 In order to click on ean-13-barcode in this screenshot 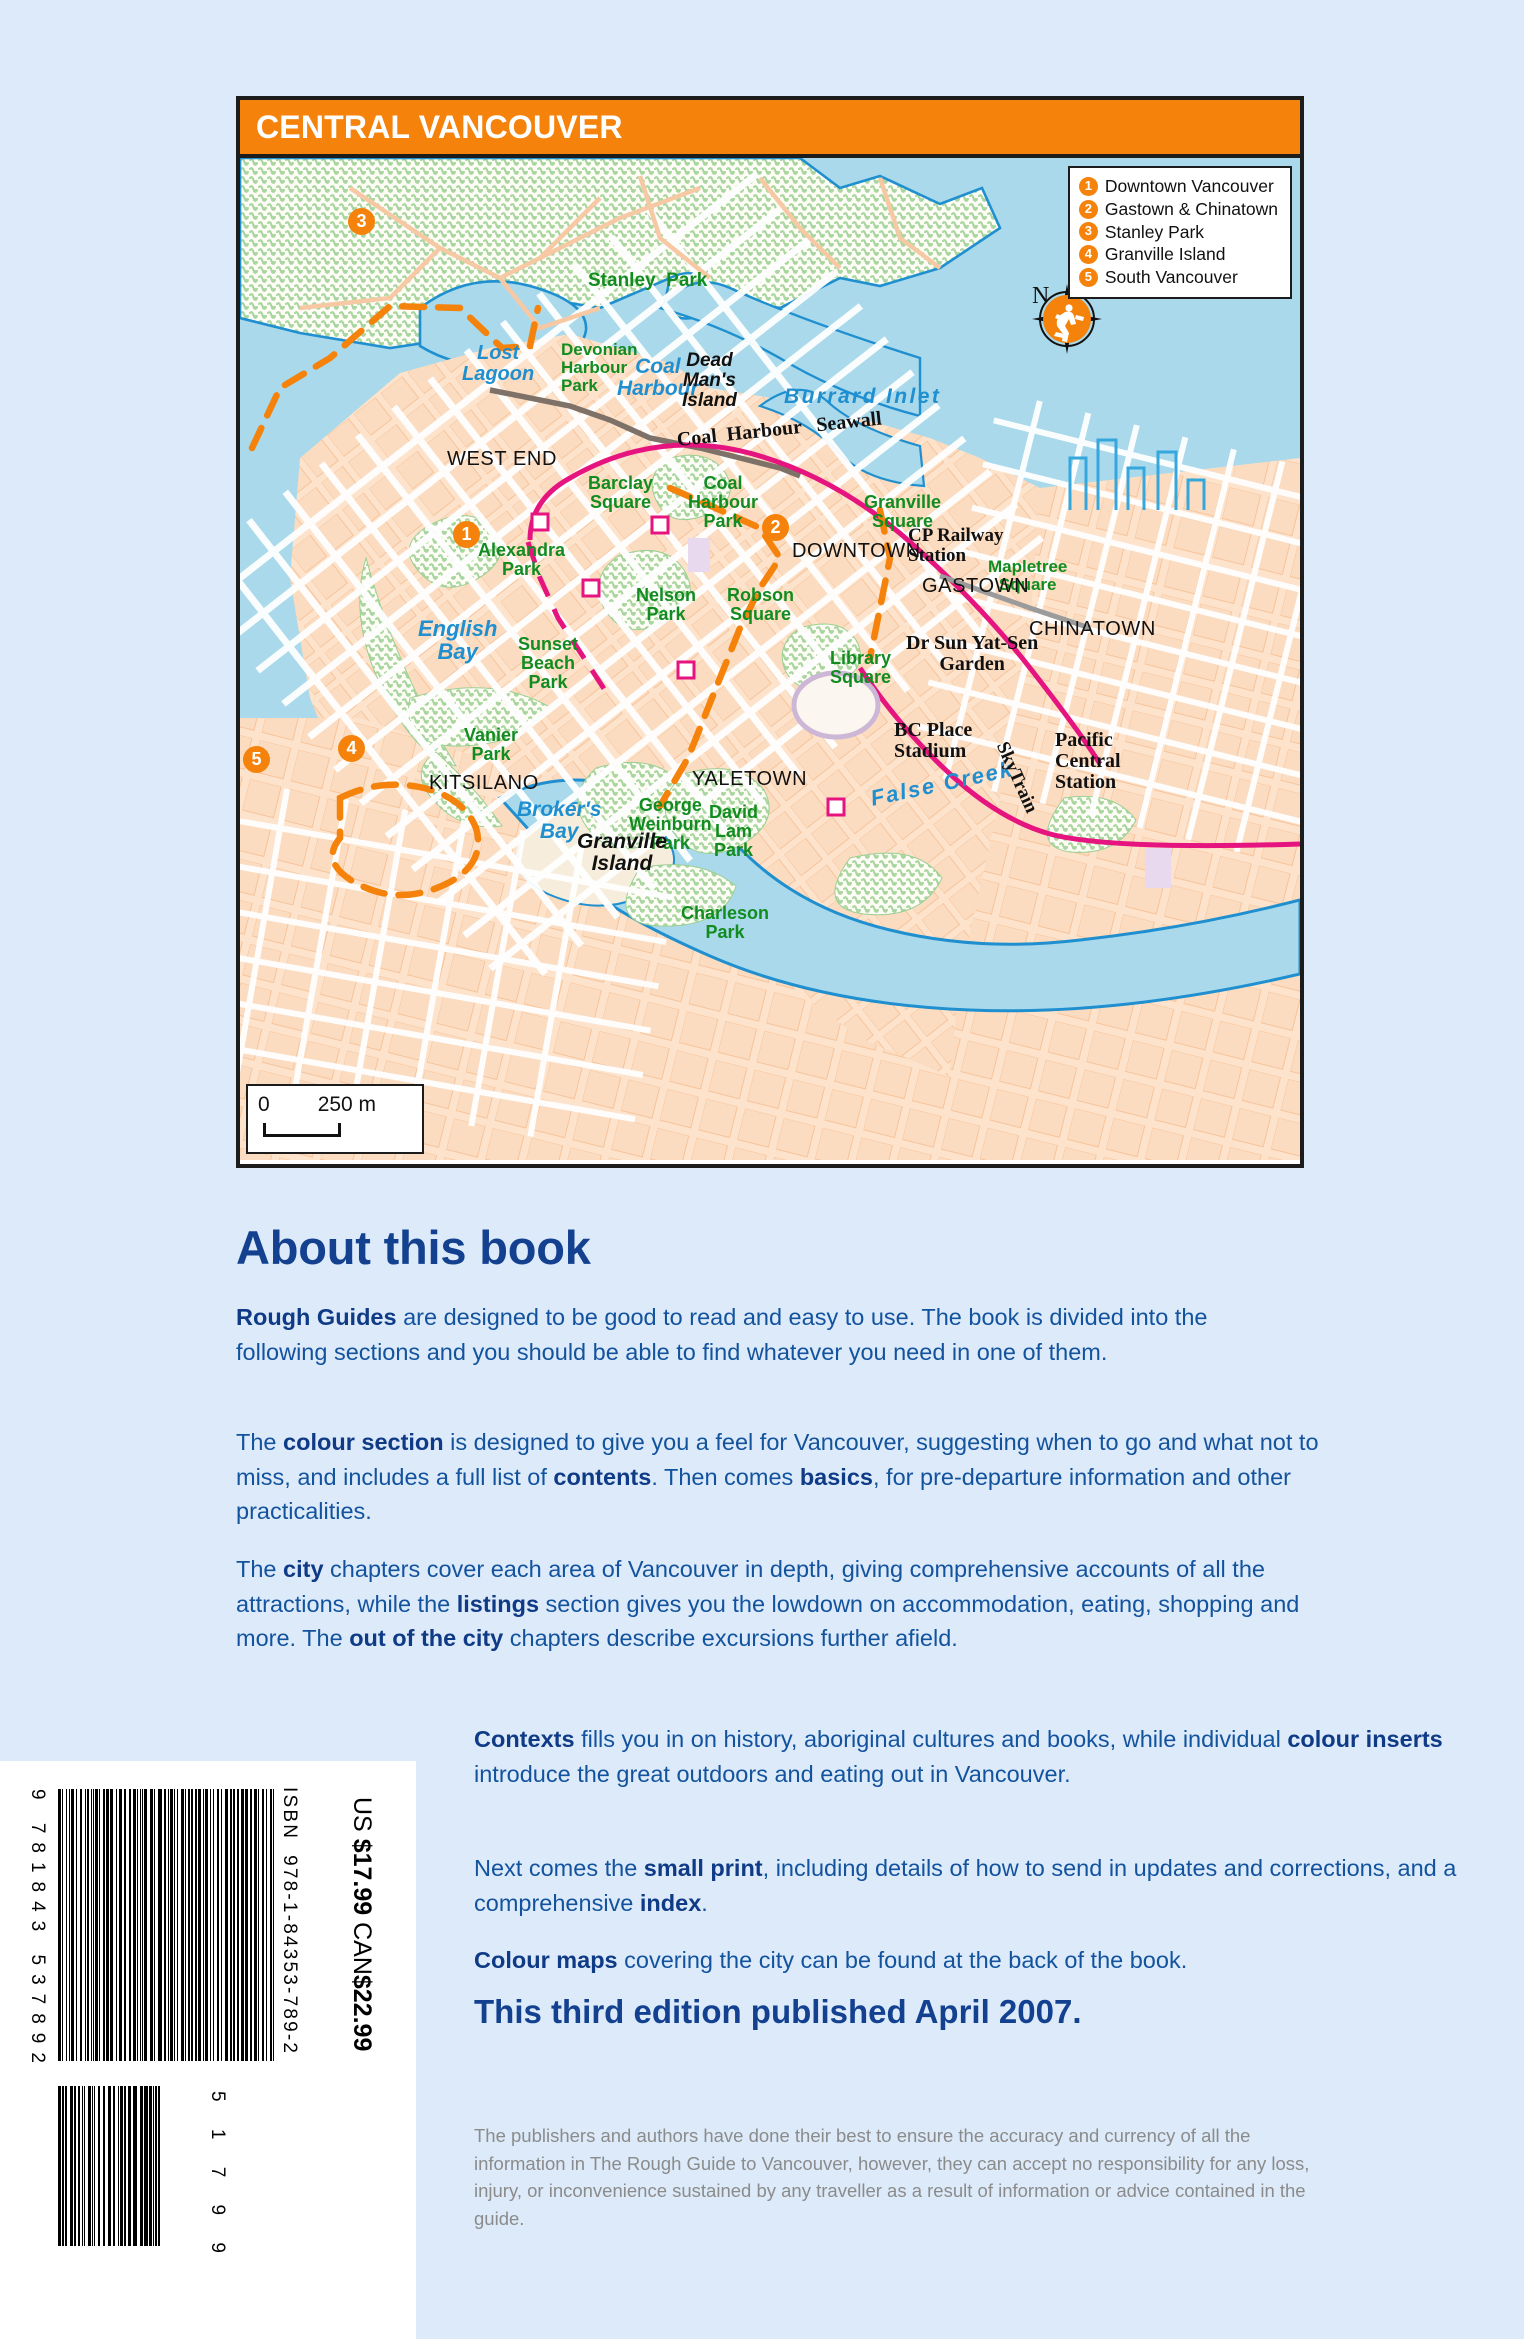, I will do `click(167, 1925)`.